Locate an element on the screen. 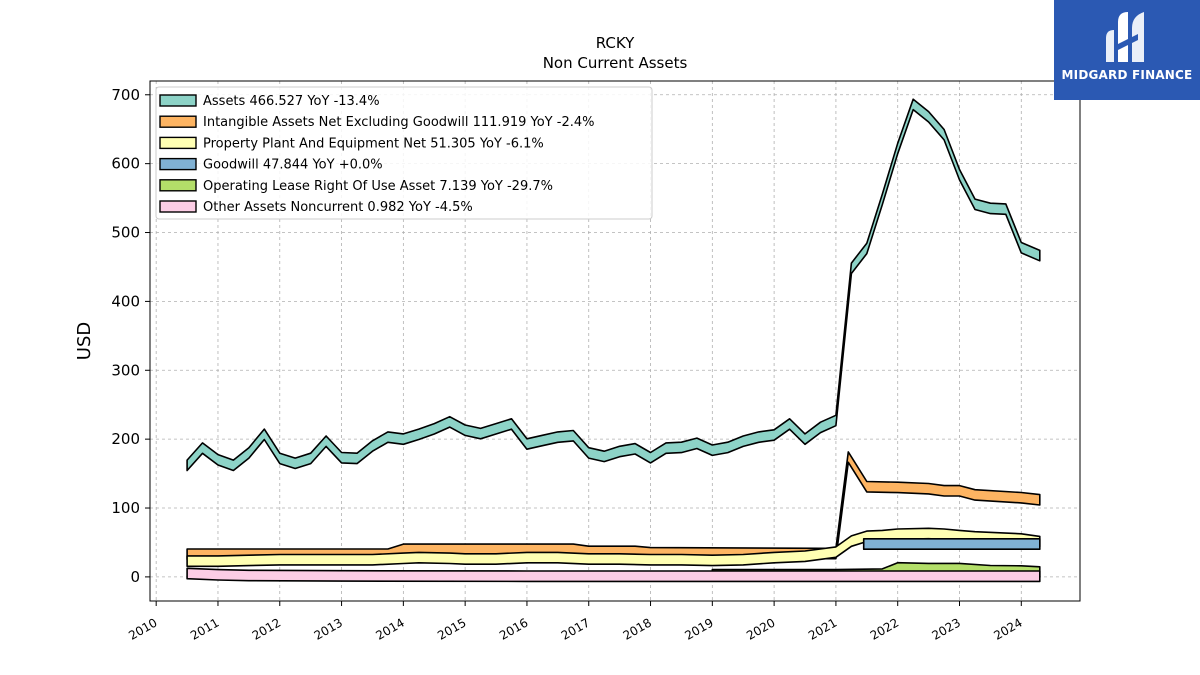 This screenshot has width=1200, height=675. legend-label: Other Assets Noncurrent 0.982 YoY -4.5% is located at coordinates (338, 207).